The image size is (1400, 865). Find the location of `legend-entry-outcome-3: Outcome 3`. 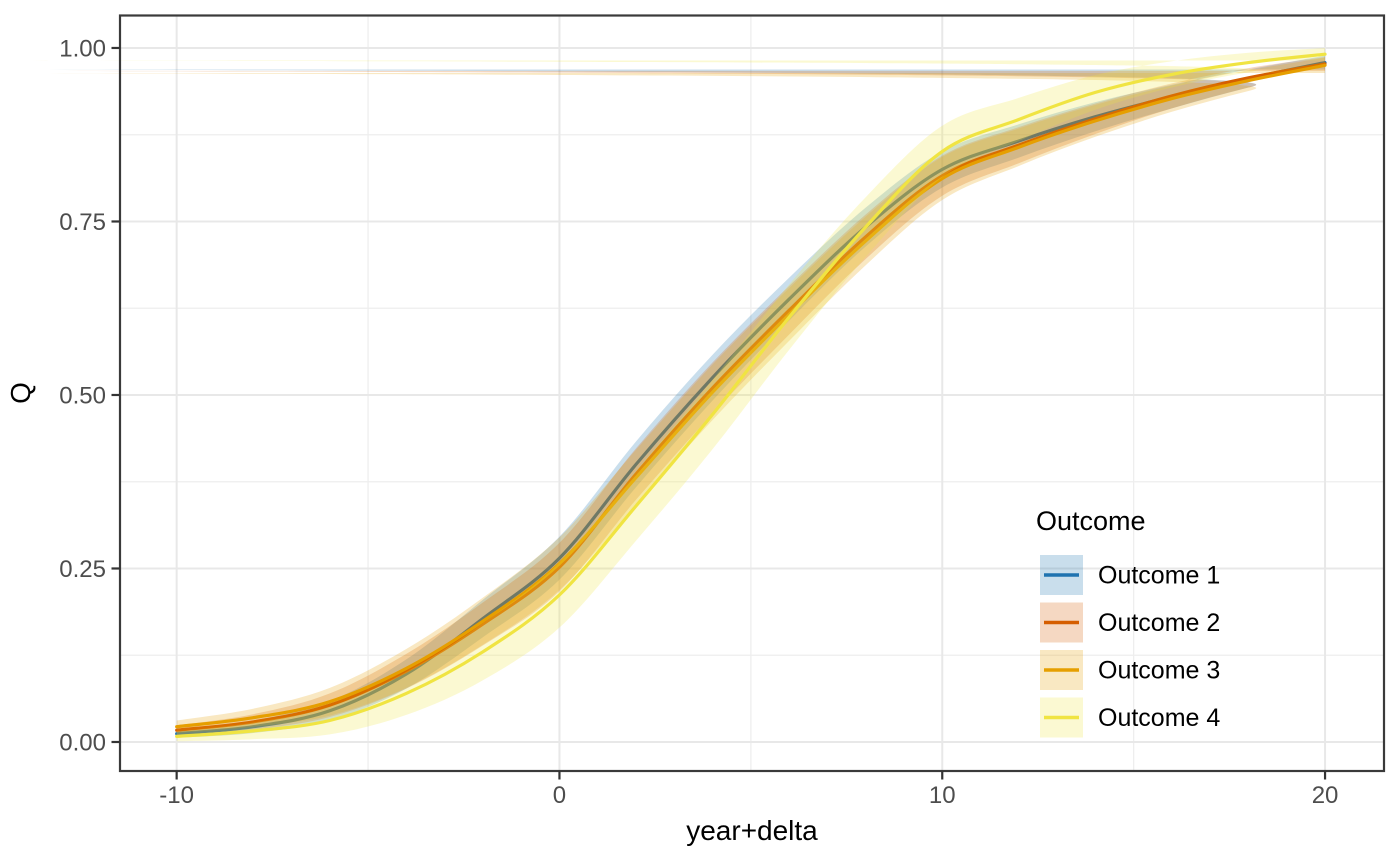

legend-entry-outcome-3: Outcome 3 is located at coordinates (1130, 670).